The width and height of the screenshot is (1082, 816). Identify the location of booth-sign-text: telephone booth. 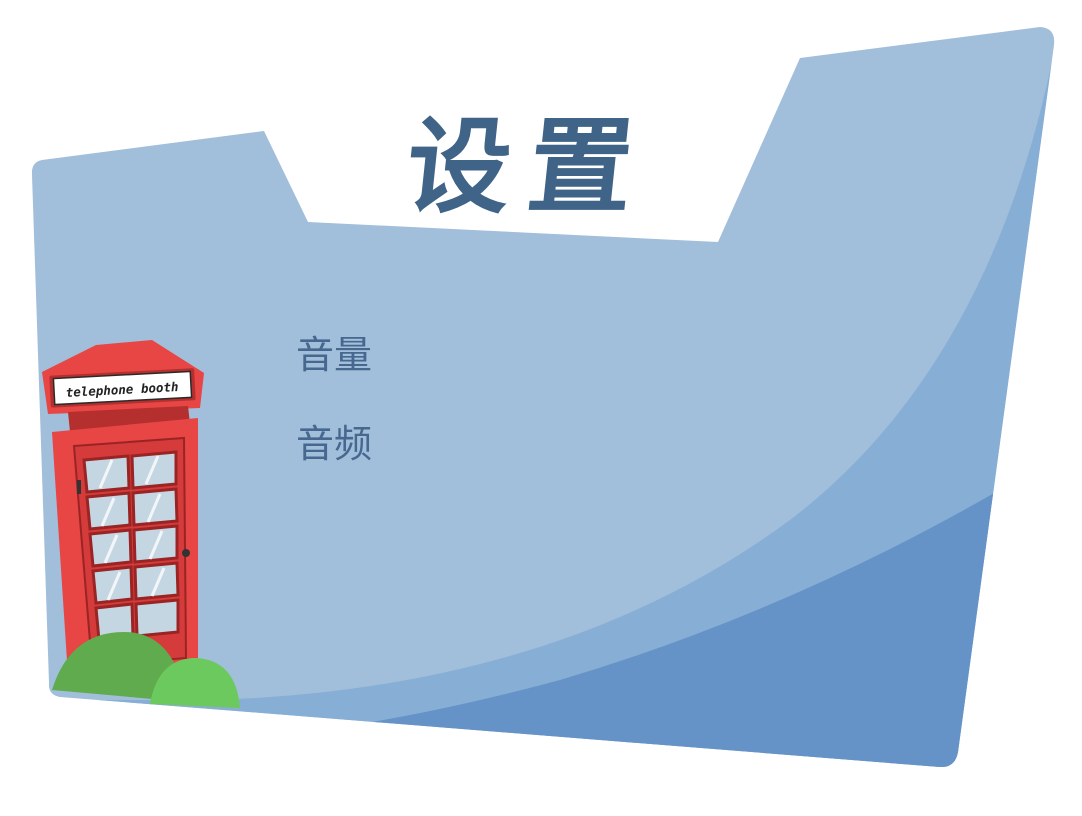
(122, 389).